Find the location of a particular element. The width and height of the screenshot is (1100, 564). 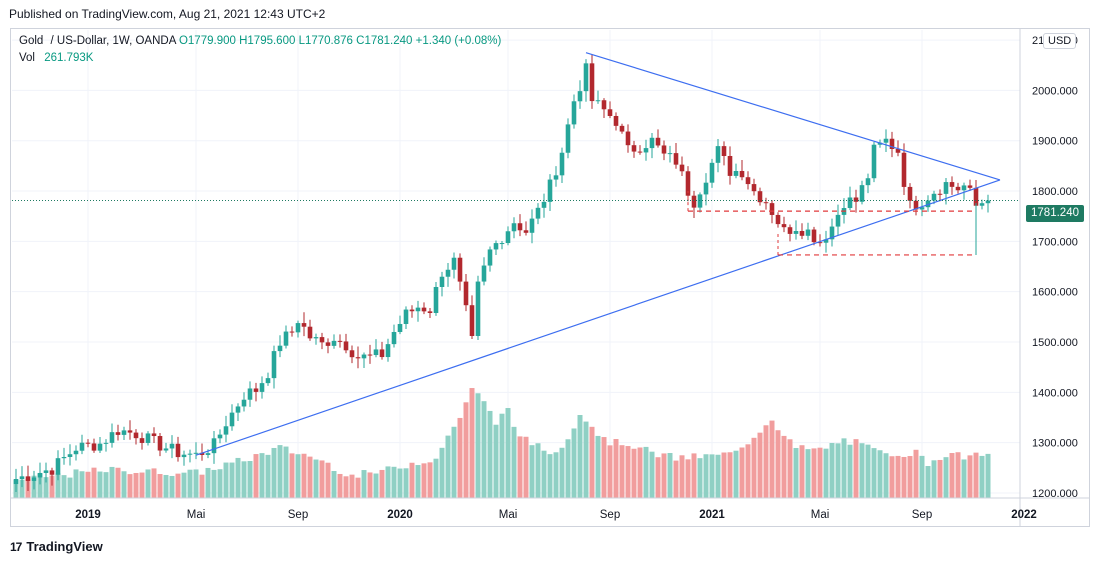

symbol-name: Gold is located at coordinates (31, 41).